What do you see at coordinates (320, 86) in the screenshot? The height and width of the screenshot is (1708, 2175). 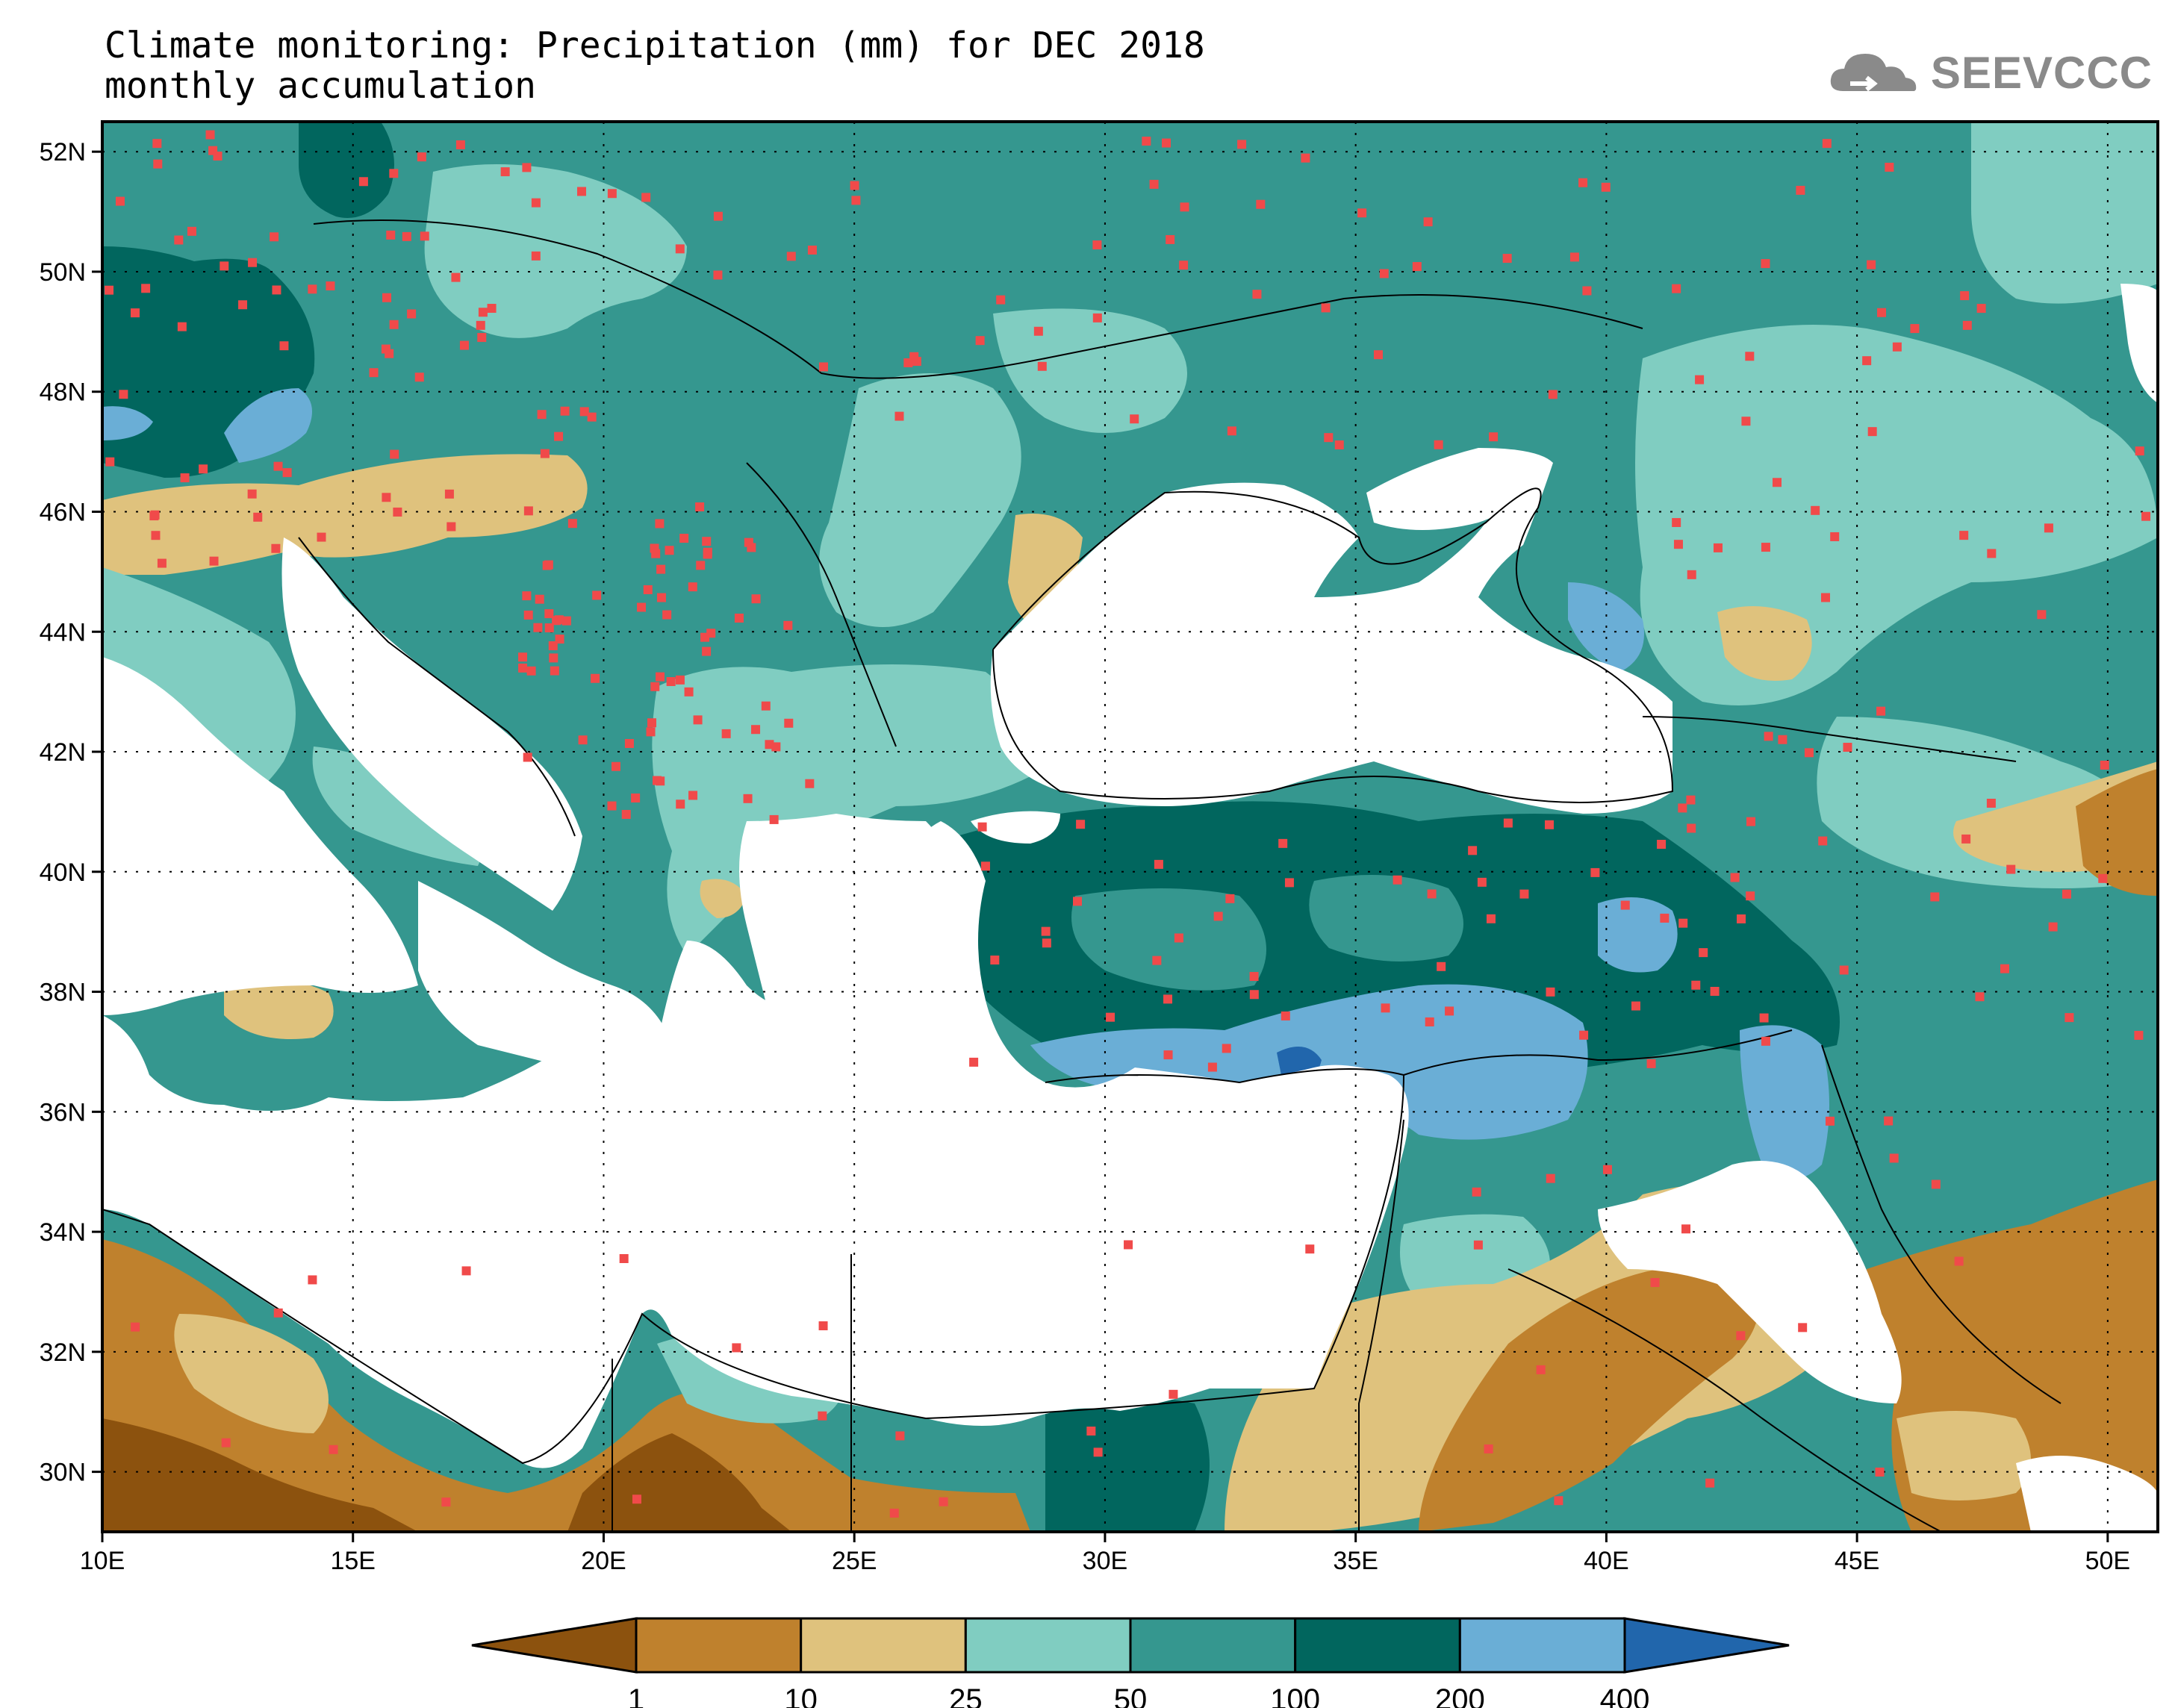 I see `map-subtitle: monthly accumulation` at bounding box center [320, 86].